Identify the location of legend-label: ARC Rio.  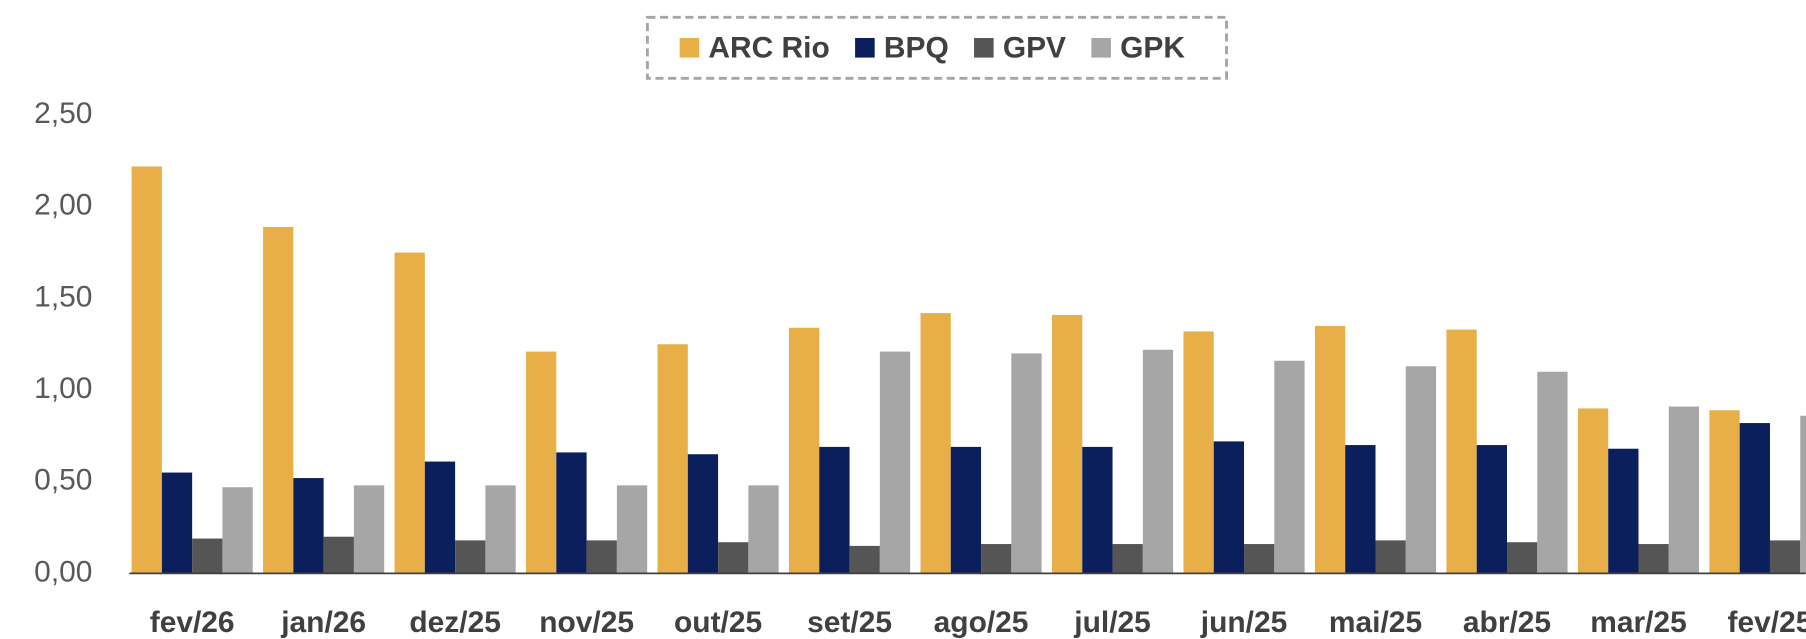
(768, 47).